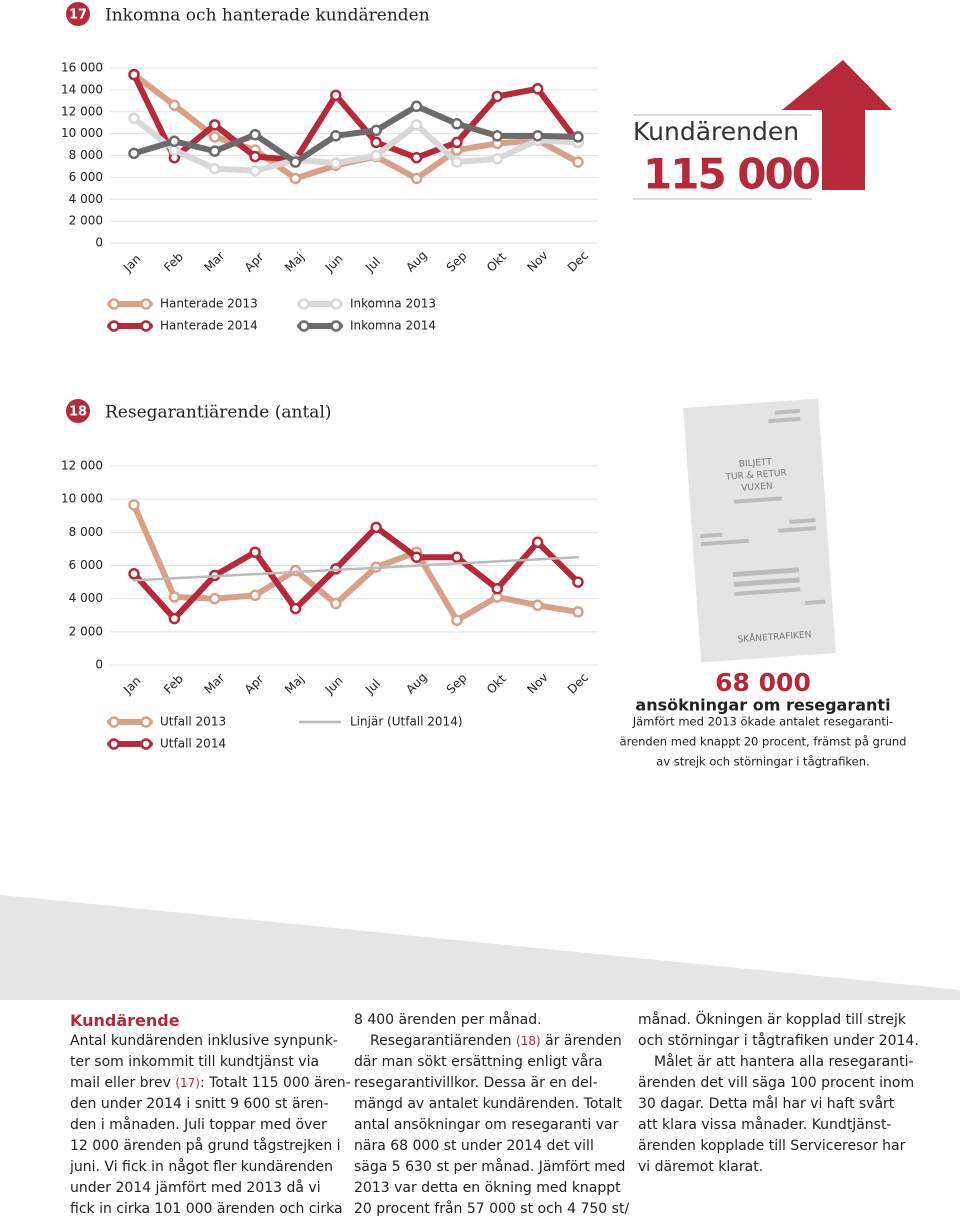 The image size is (960, 1221). What do you see at coordinates (82, 133) in the screenshot?
I see `y-tick-label: 10 000` at bounding box center [82, 133].